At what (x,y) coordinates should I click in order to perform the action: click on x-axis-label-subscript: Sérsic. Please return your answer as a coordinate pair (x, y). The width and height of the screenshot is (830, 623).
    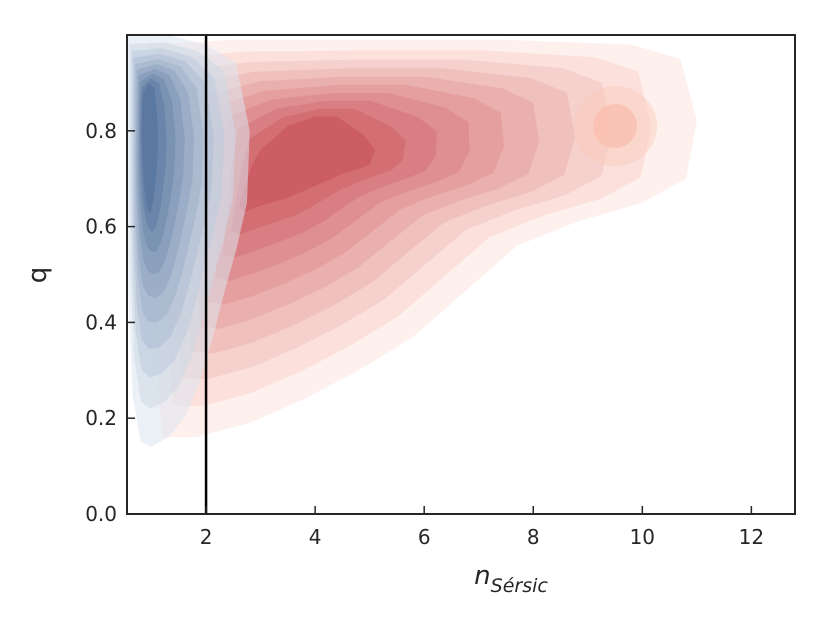
    Looking at the image, I should click on (520, 586).